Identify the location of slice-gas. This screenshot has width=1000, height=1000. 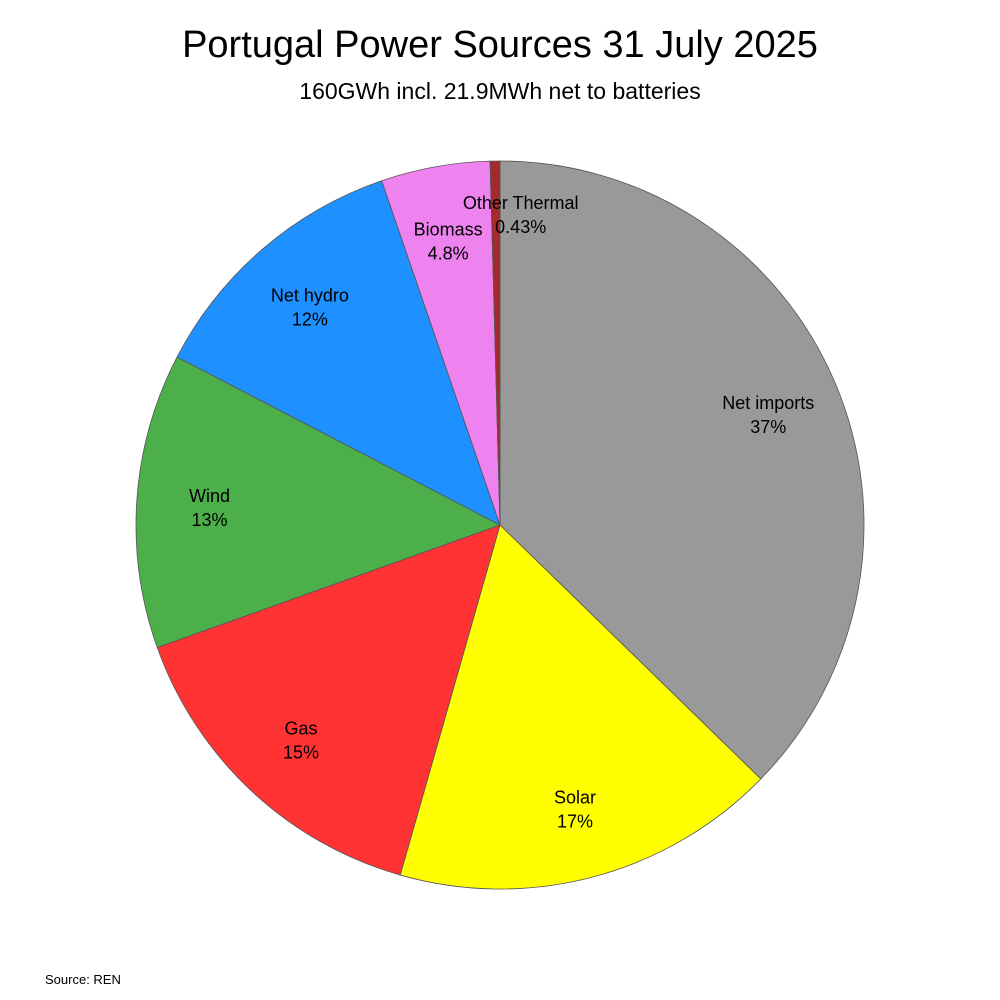
(328, 700).